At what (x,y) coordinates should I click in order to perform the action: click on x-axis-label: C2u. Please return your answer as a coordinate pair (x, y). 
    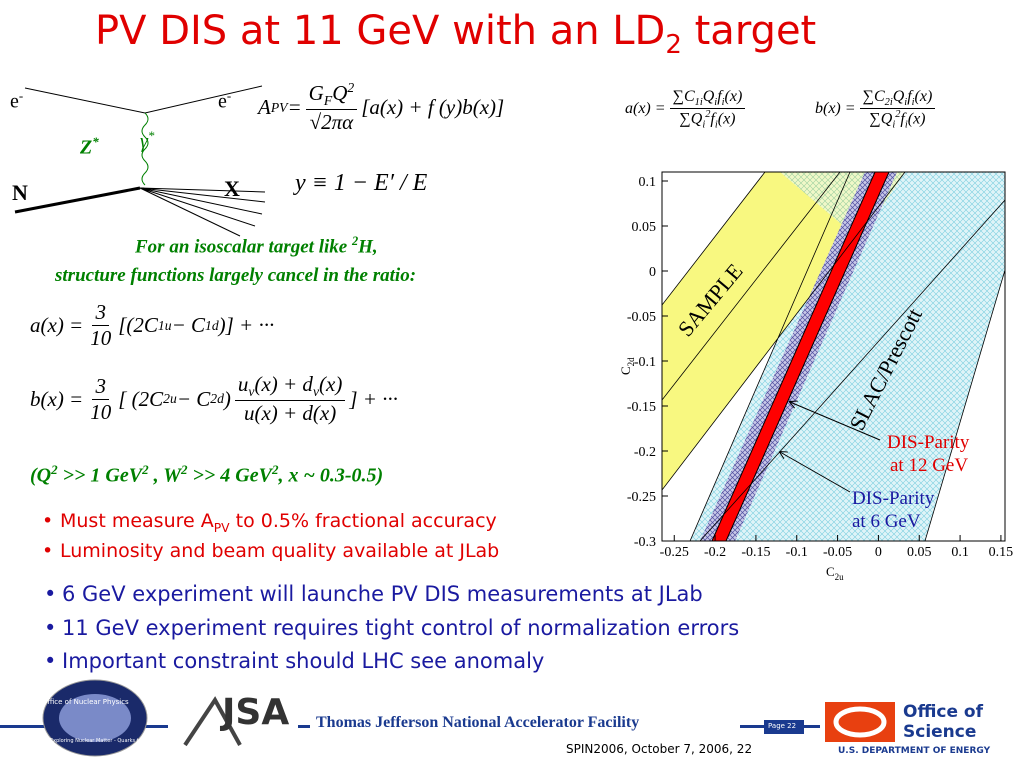
    Looking at the image, I should click on (835, 573).